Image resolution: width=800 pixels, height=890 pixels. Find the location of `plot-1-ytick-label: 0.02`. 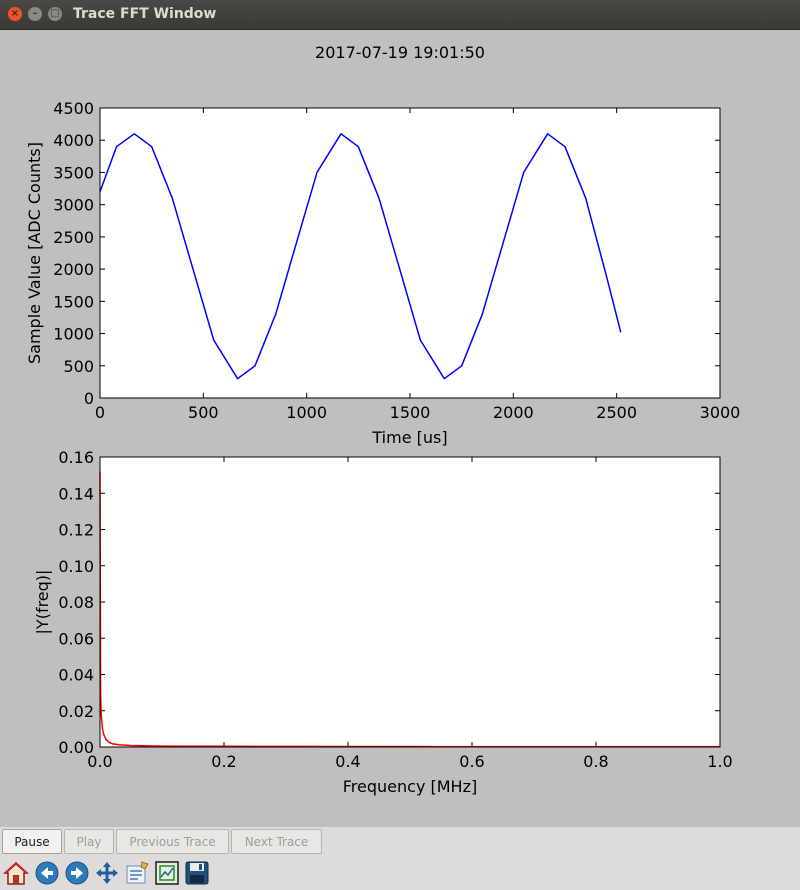

plot-1-ytick-label: 0.02 is located at coordinates (76, 711).